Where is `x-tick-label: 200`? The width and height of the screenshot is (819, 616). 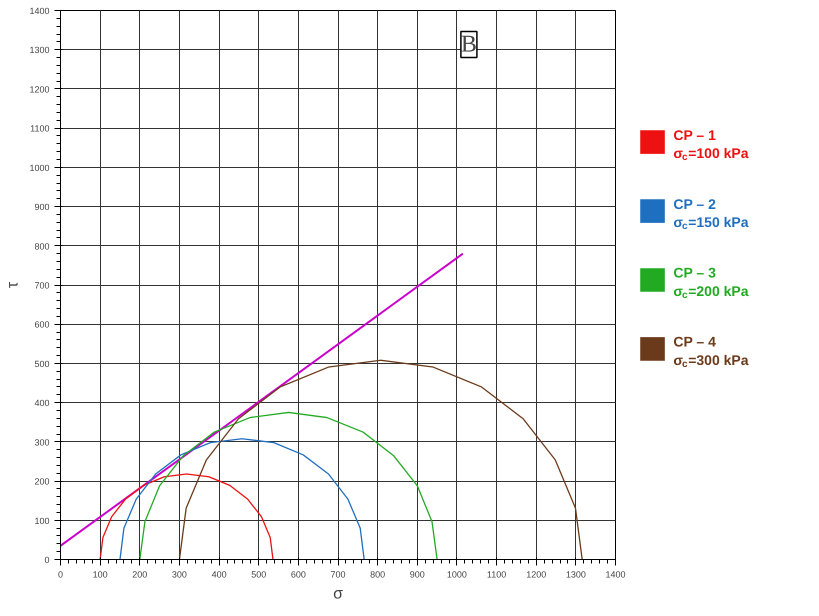 x-tick-label: 200 is located at coordinates (140, 575).